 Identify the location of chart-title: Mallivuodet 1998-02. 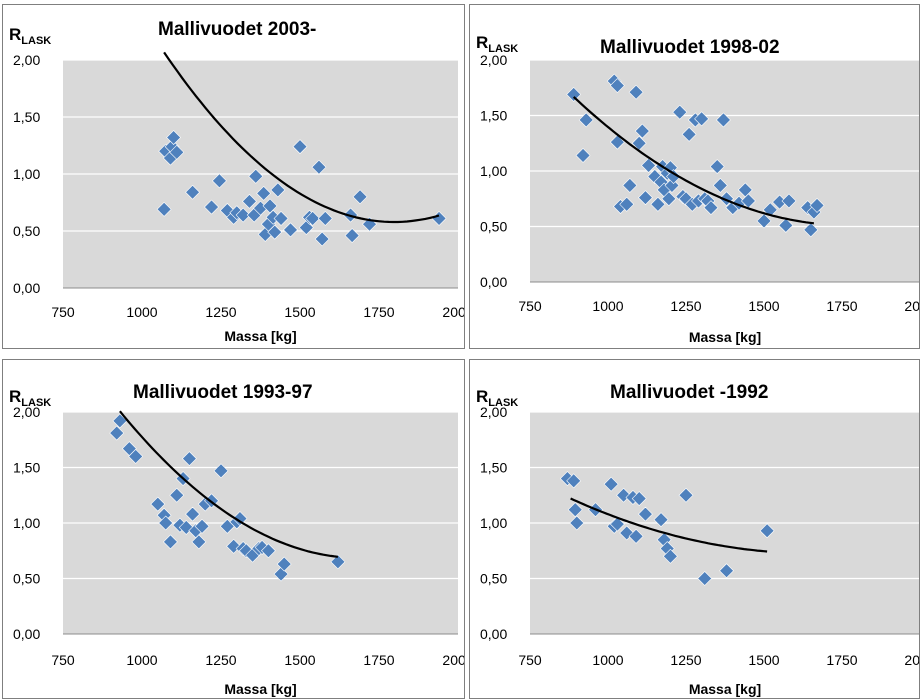
(690, 47).